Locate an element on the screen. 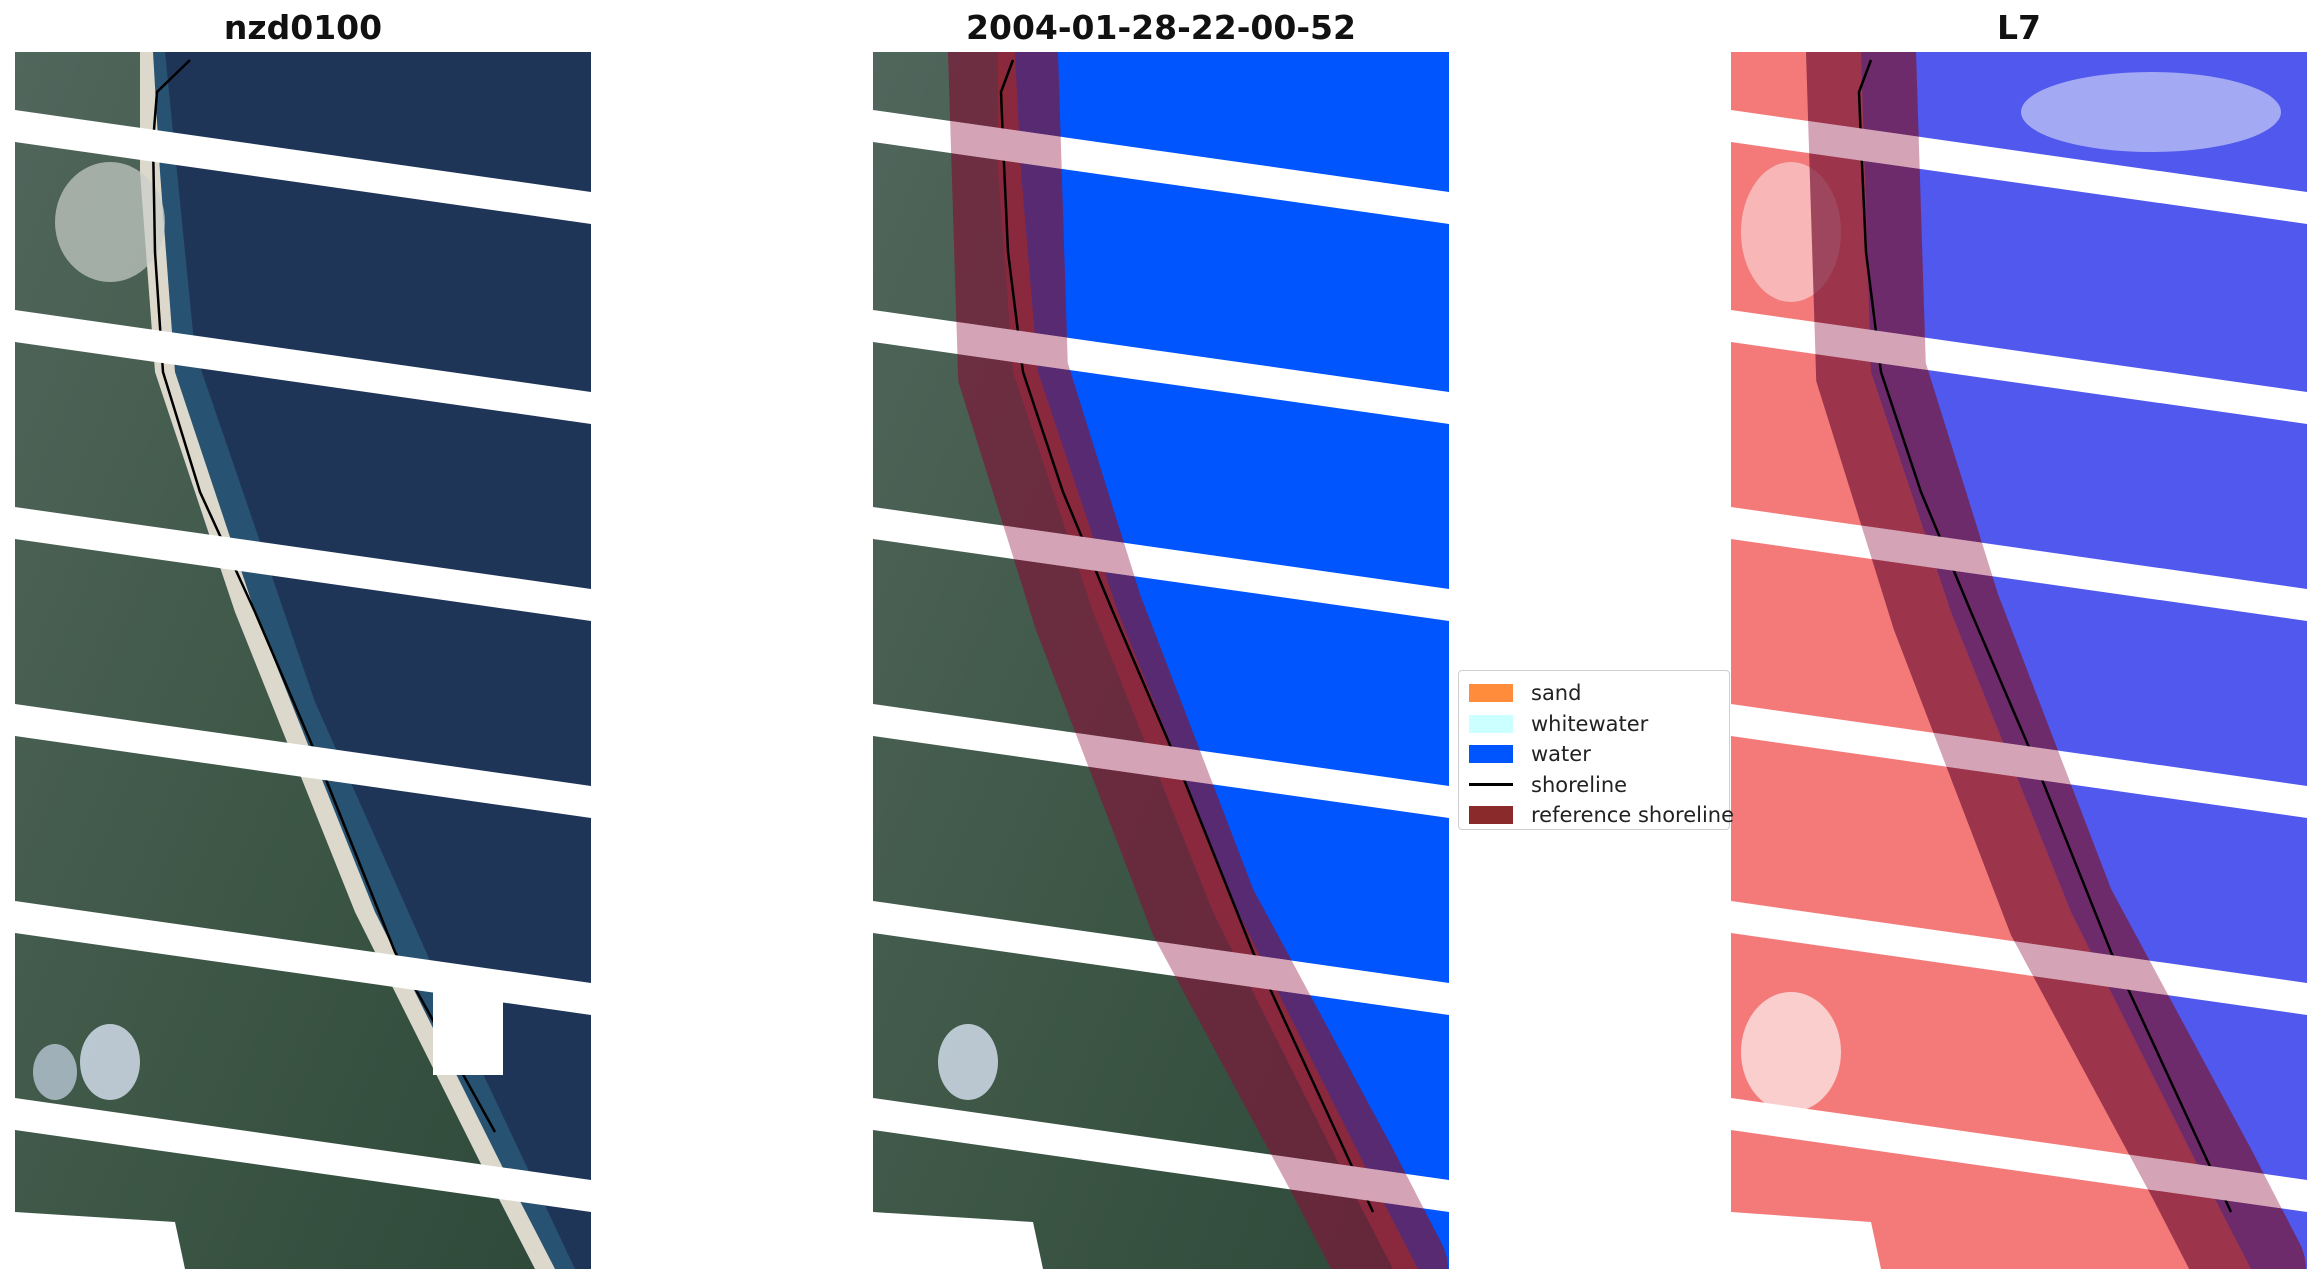 This screenshot has width=2317, height=1283. legend-label: shoreline is located at coordinates (1579, 784).